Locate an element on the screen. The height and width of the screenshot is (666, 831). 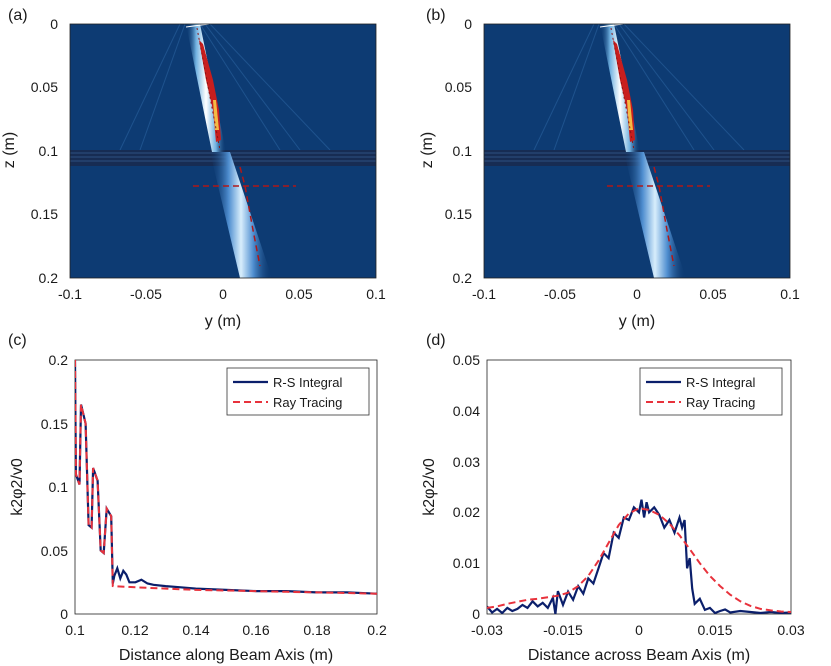
ytick-d-5: 0.05 is located at coordinates (466, 360).